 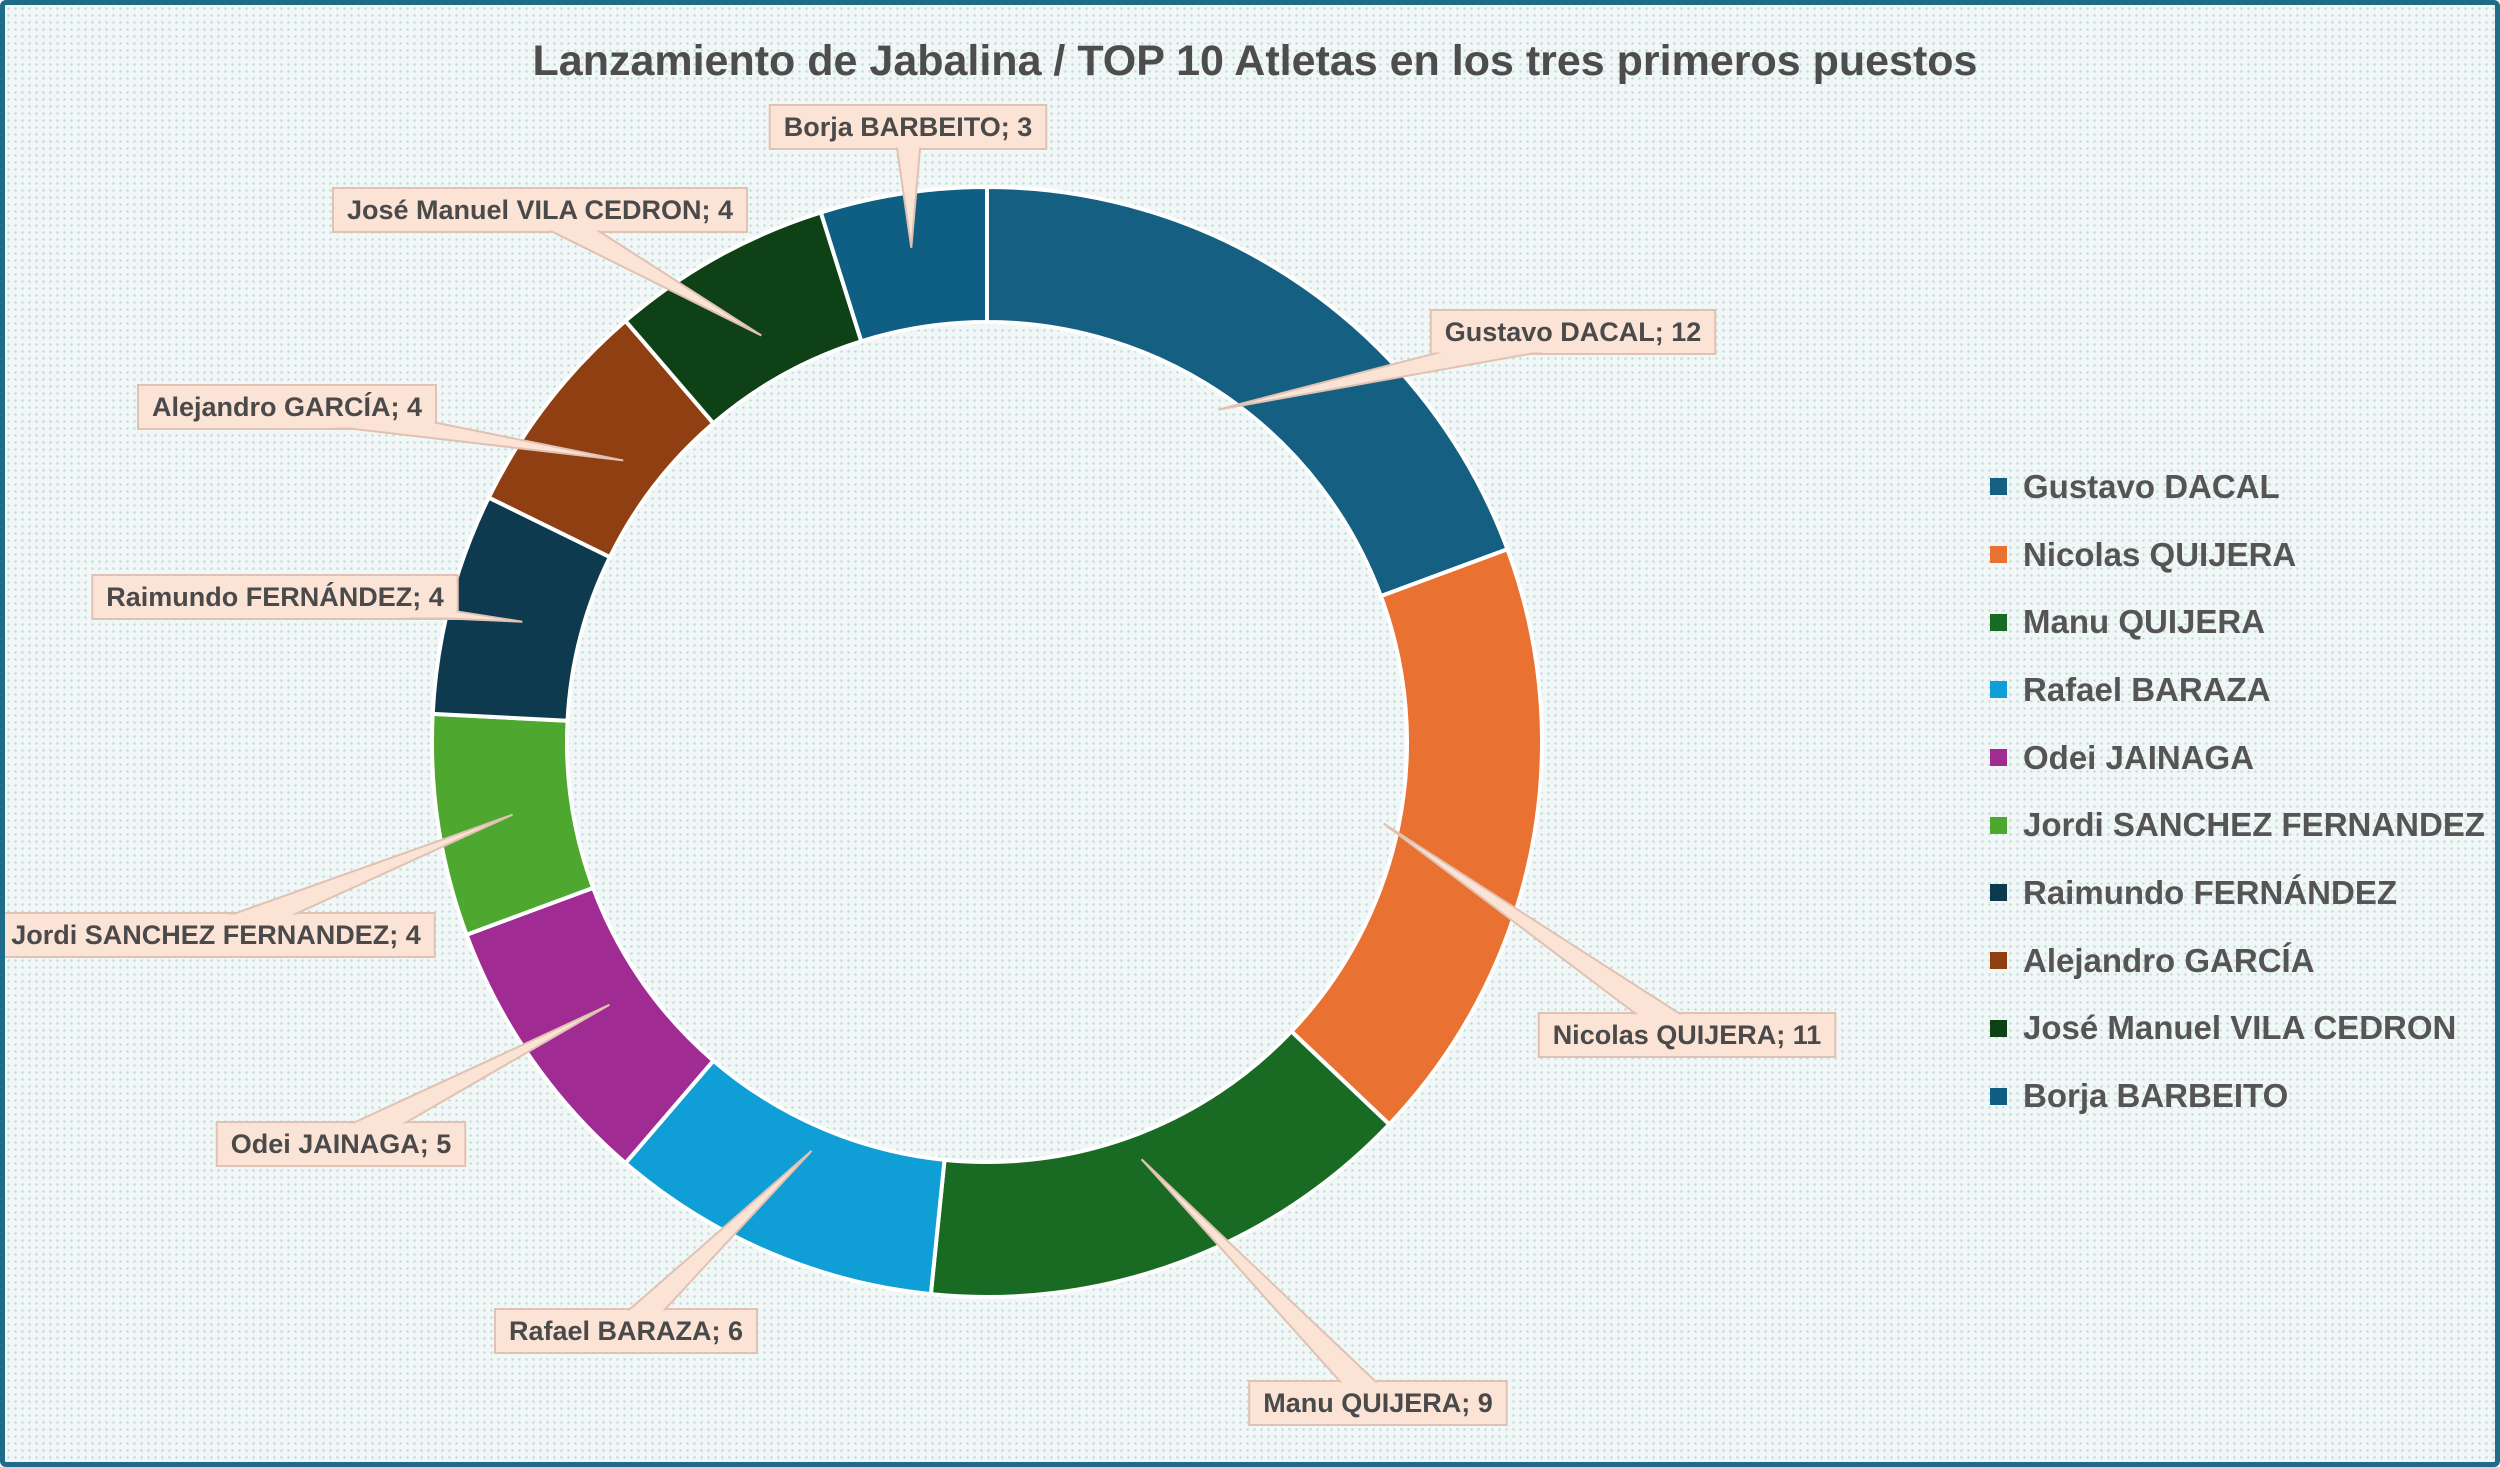 I want to click on data-label-callout: Borja BARBEITO; 3, so click(x=908, y=176).